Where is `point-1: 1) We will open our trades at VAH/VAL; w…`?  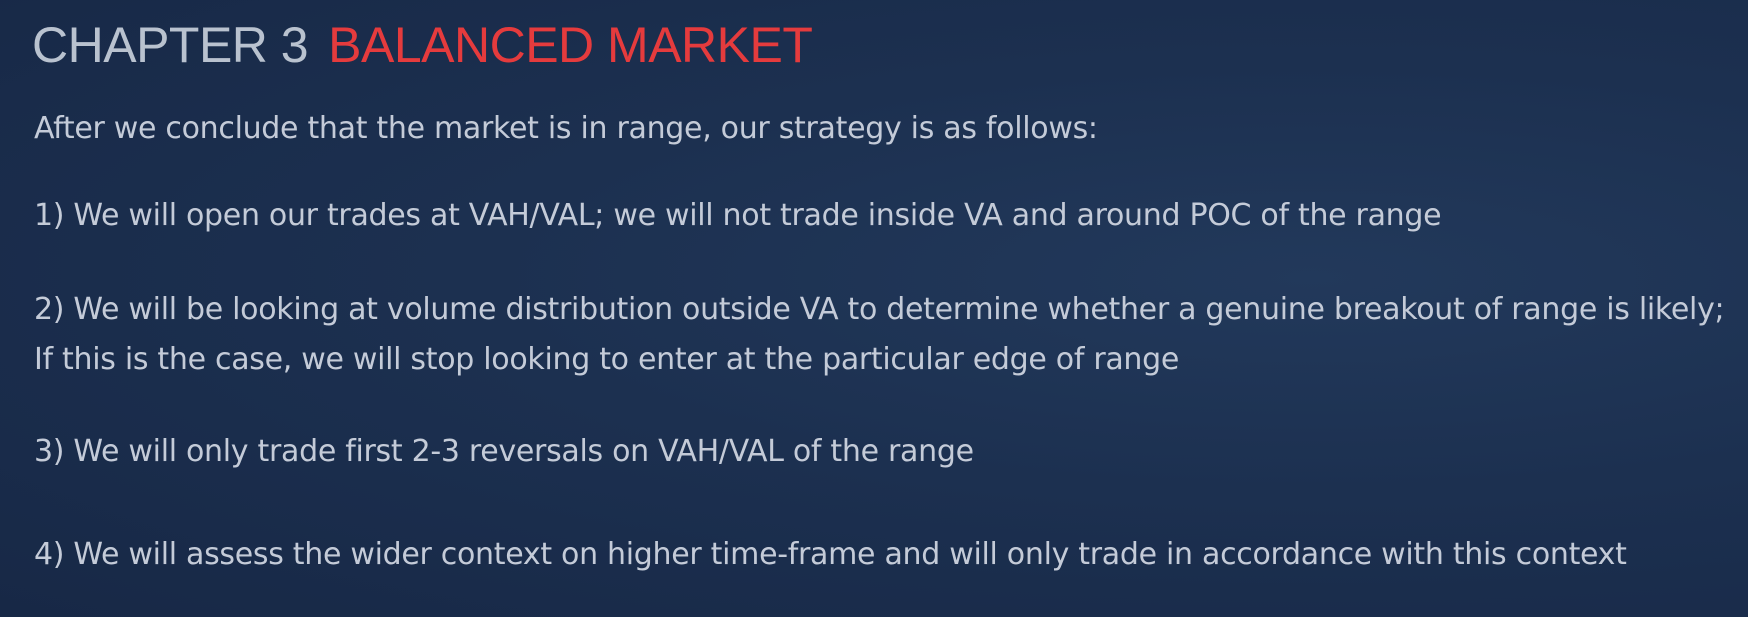 point-1: 1) We will open our trades at VAH/VAL; w… is located at coordinates (738, 215).